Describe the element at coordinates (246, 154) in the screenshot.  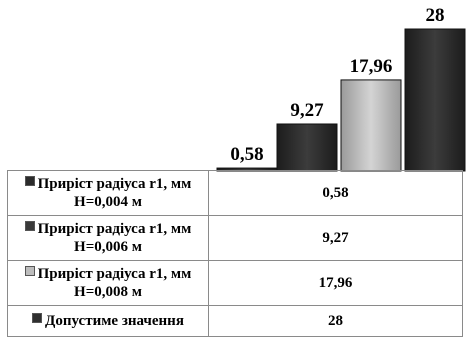
I see `data-label-1: 0,58` at that location.